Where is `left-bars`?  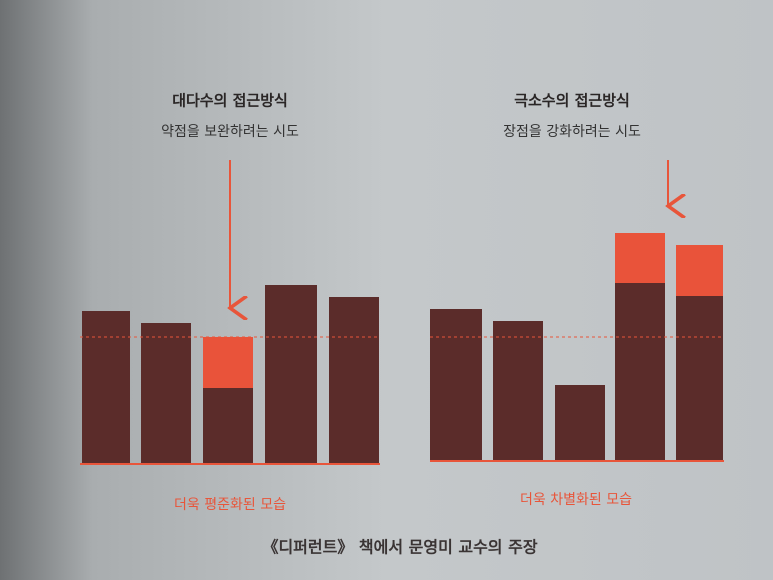
left-bars is located at coordinates (230, 375).